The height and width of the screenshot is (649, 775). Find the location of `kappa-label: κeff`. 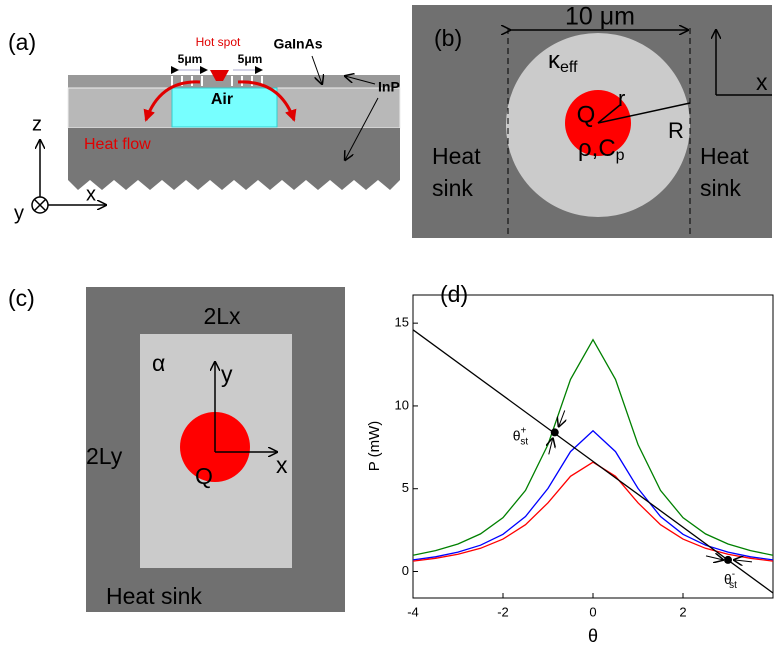

kappa-label: κeff is located at coordinates (563, 61).